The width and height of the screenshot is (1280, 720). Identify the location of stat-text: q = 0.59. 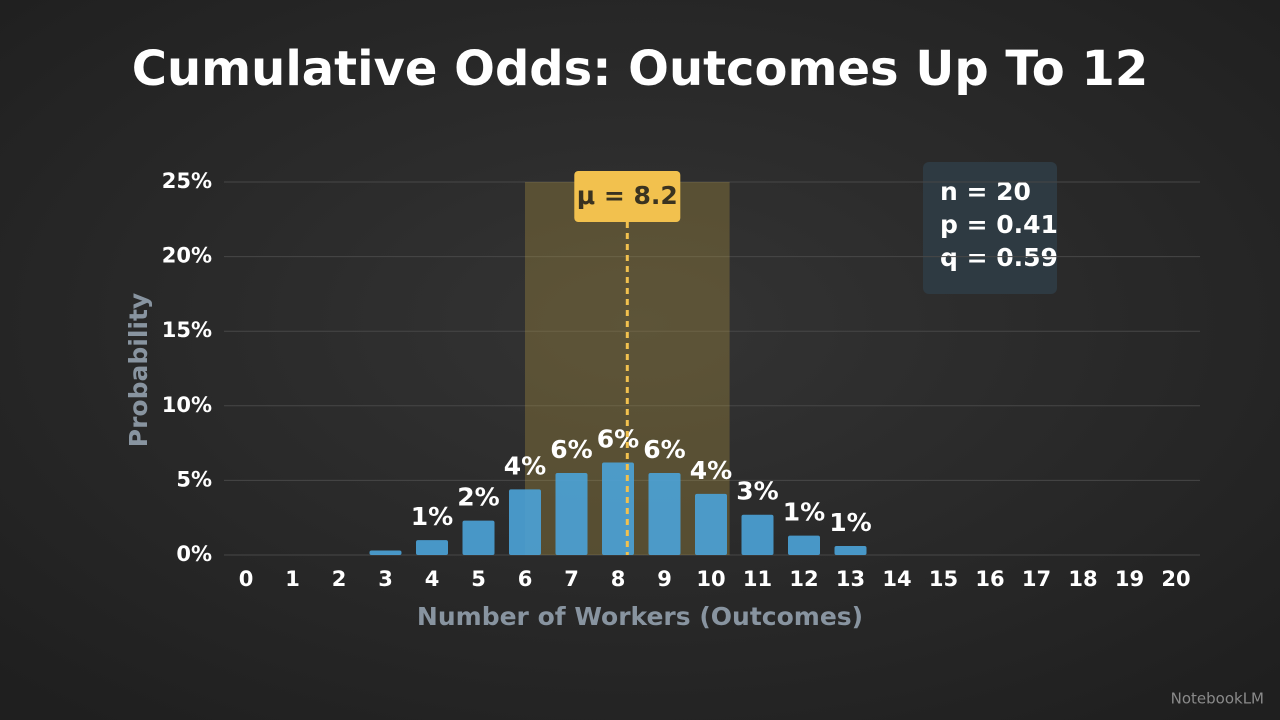
(999, 257).